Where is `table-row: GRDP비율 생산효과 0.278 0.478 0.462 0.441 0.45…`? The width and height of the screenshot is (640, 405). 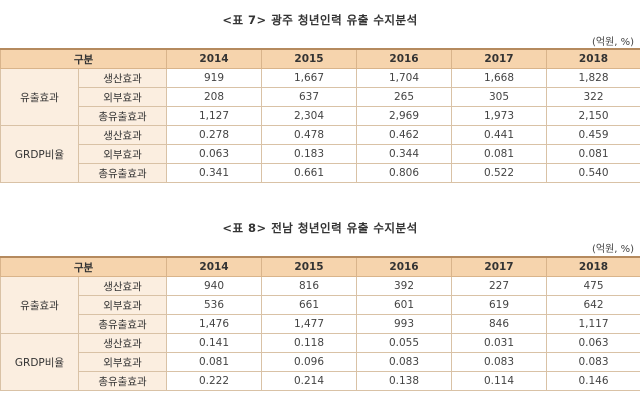 table-row: GRDP비율 생산효과 0.278 0.478 0.462 0.441 0.45… is located at coordinates (320, 154).